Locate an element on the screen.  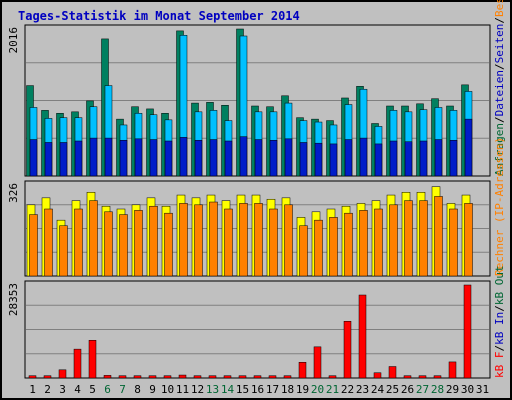
day-label: 9 is located at coordinates (152, 389).